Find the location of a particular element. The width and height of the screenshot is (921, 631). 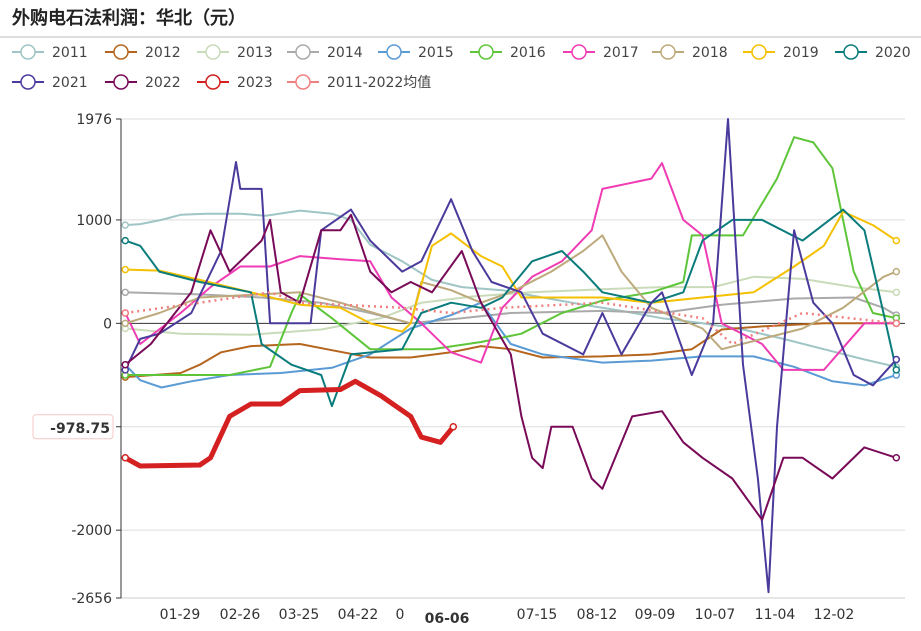

legend-item-2020: 2020 is located at coordinates (873, 52).